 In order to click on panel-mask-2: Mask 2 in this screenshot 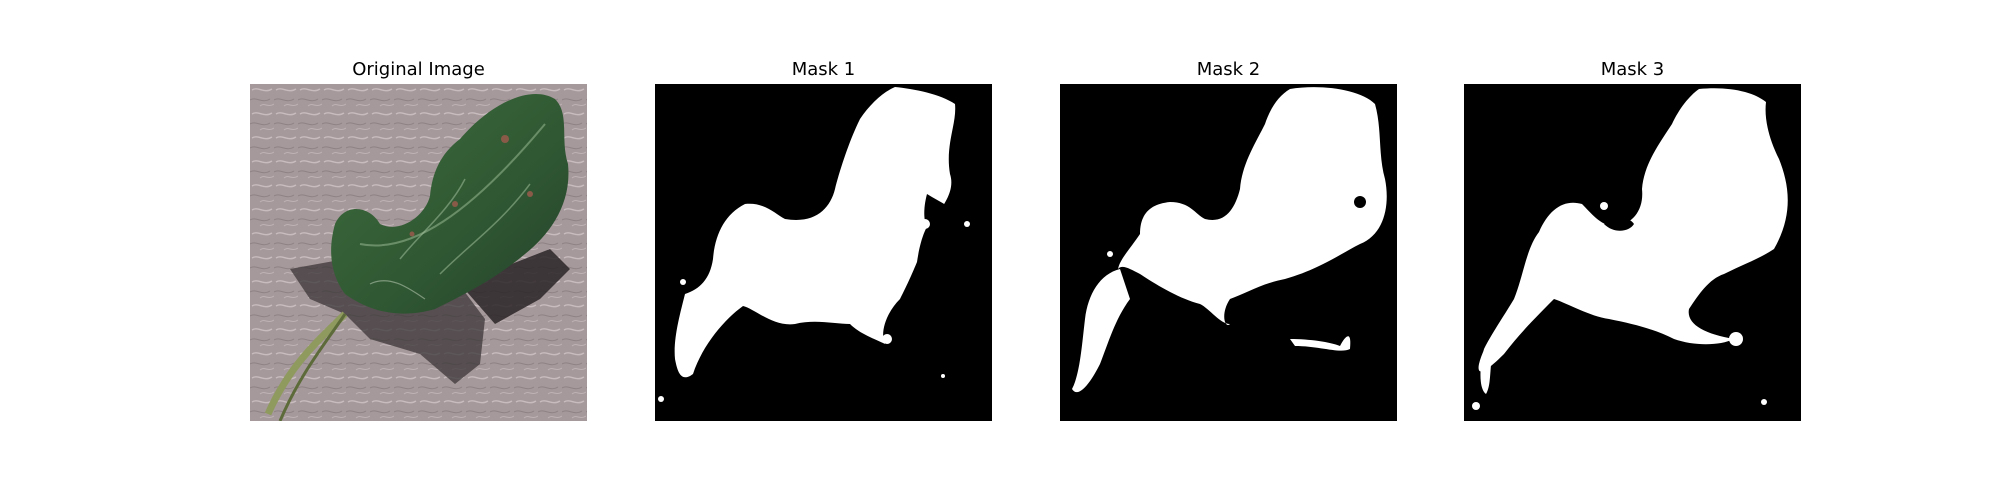, I will do `click(1228, 238)`.